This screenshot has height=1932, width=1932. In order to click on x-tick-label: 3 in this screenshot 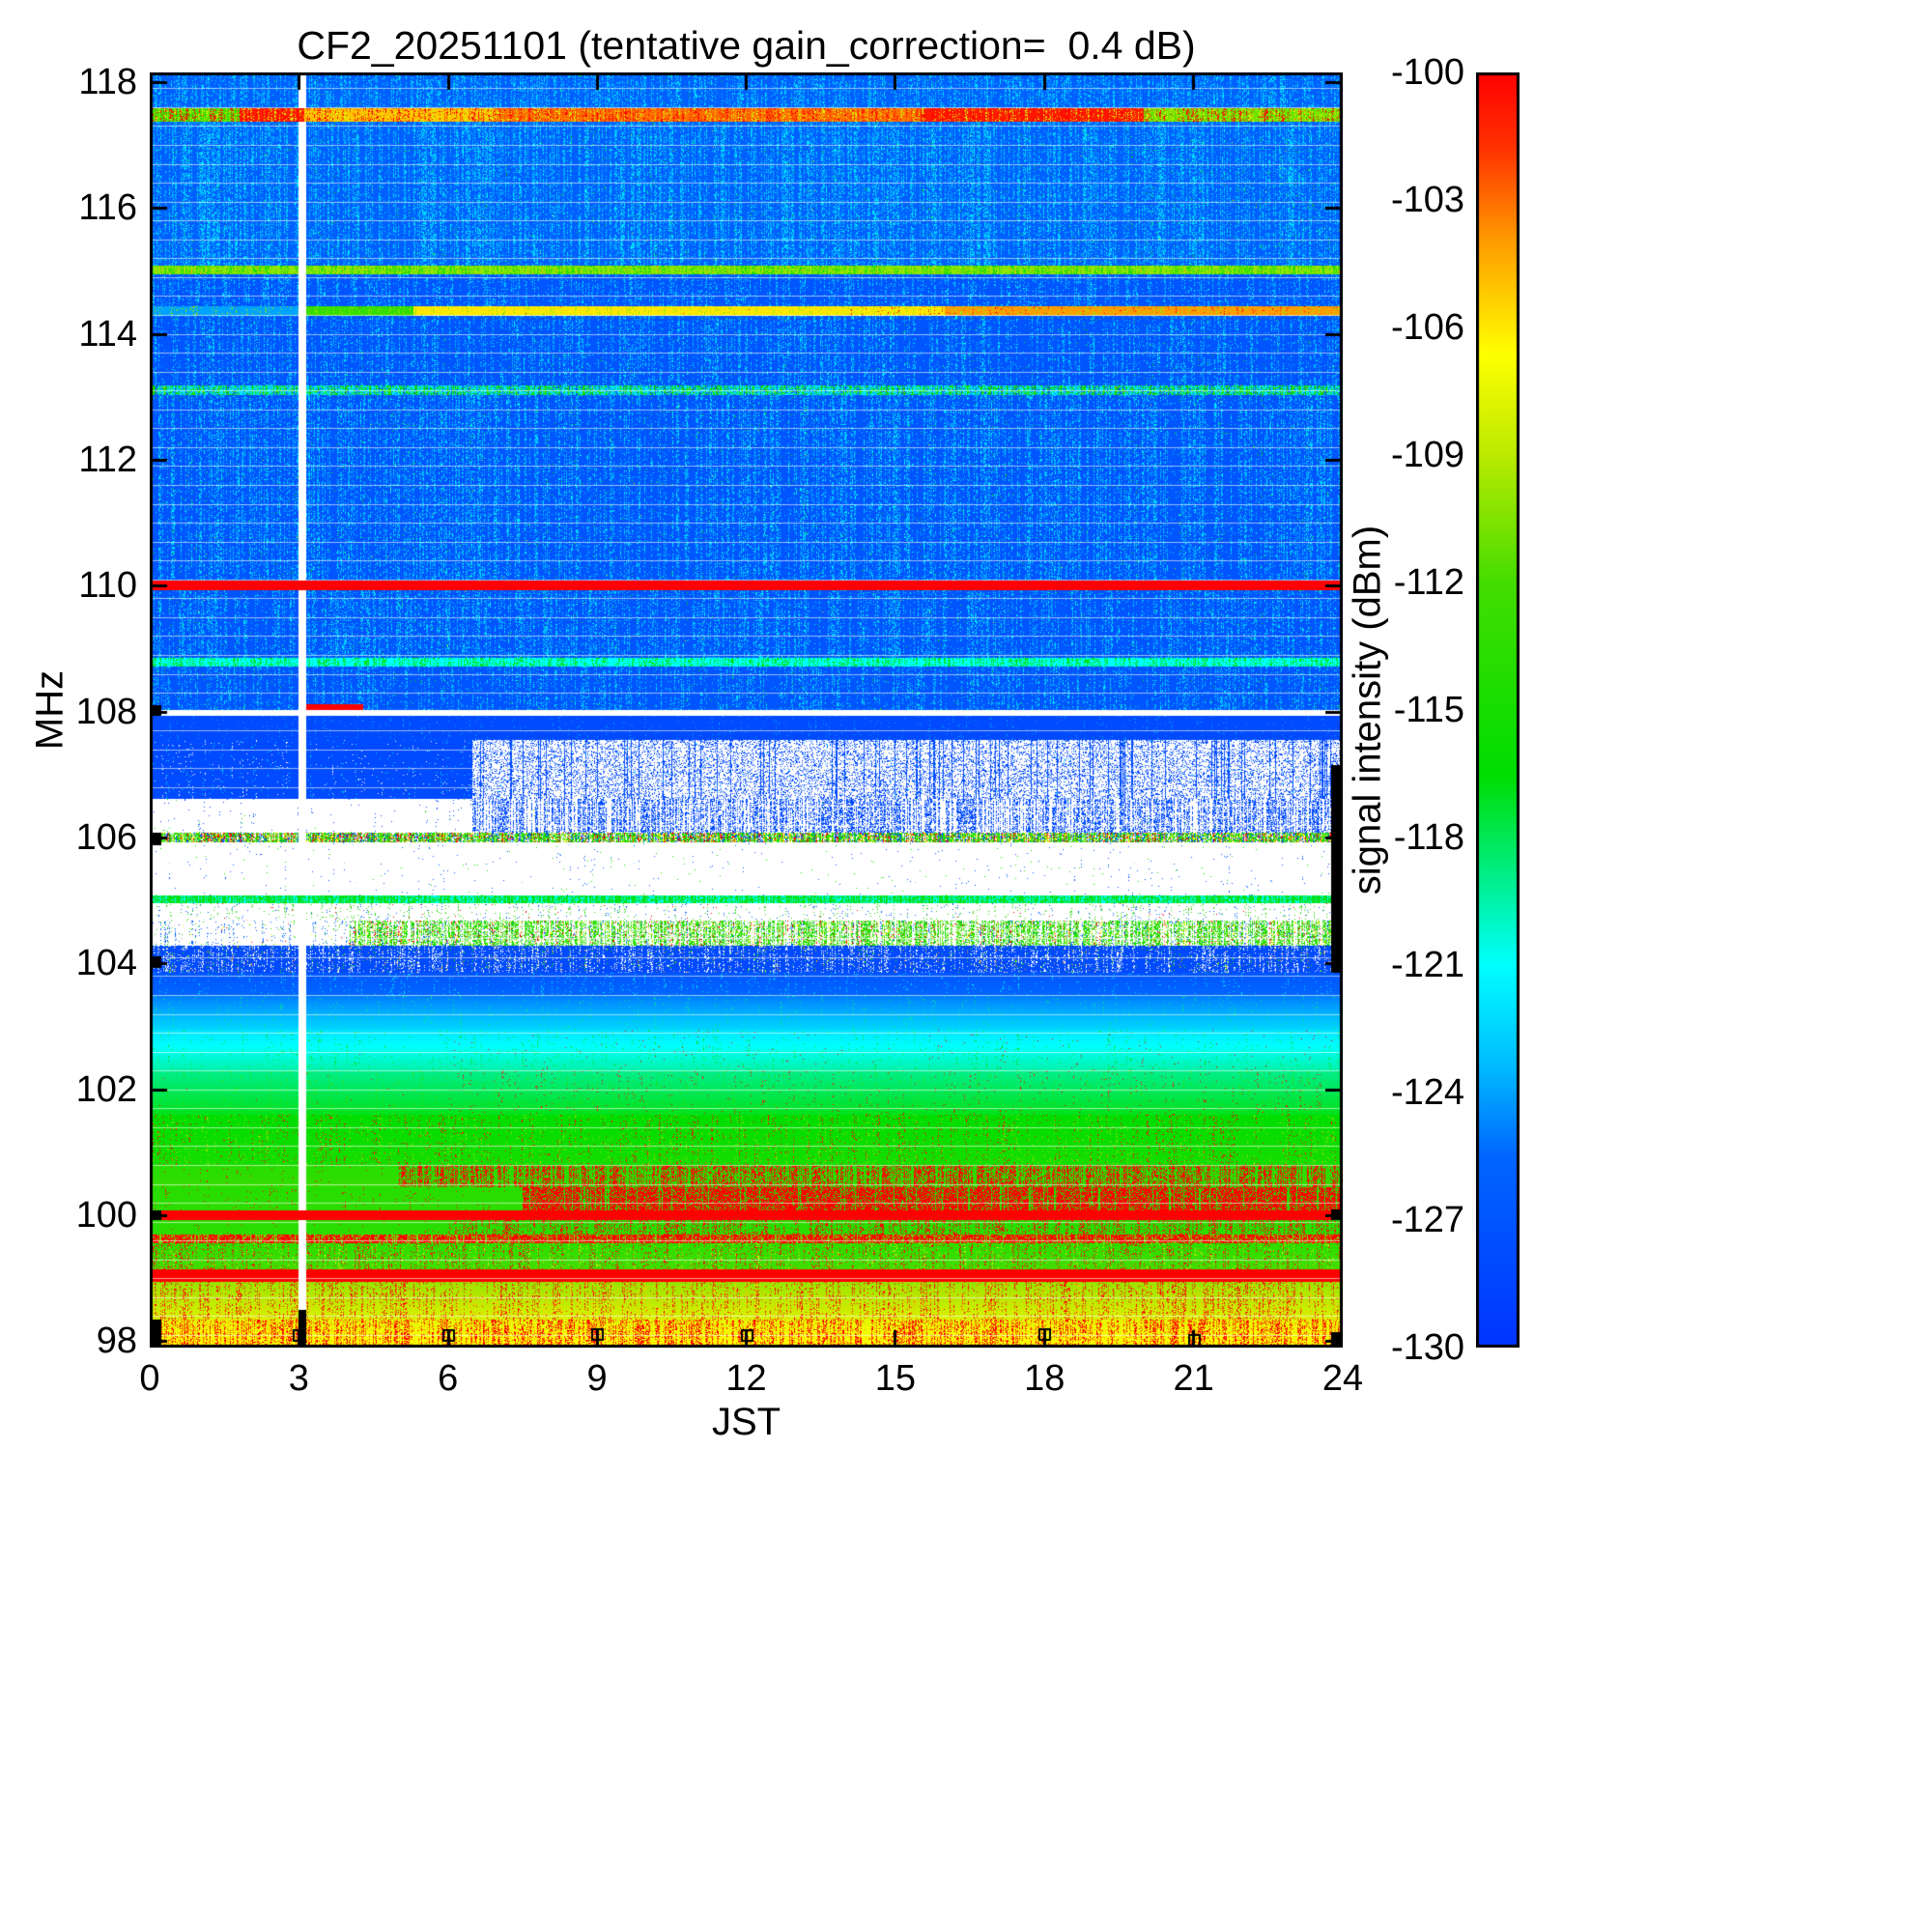, I will do `click(298, 1378)`.